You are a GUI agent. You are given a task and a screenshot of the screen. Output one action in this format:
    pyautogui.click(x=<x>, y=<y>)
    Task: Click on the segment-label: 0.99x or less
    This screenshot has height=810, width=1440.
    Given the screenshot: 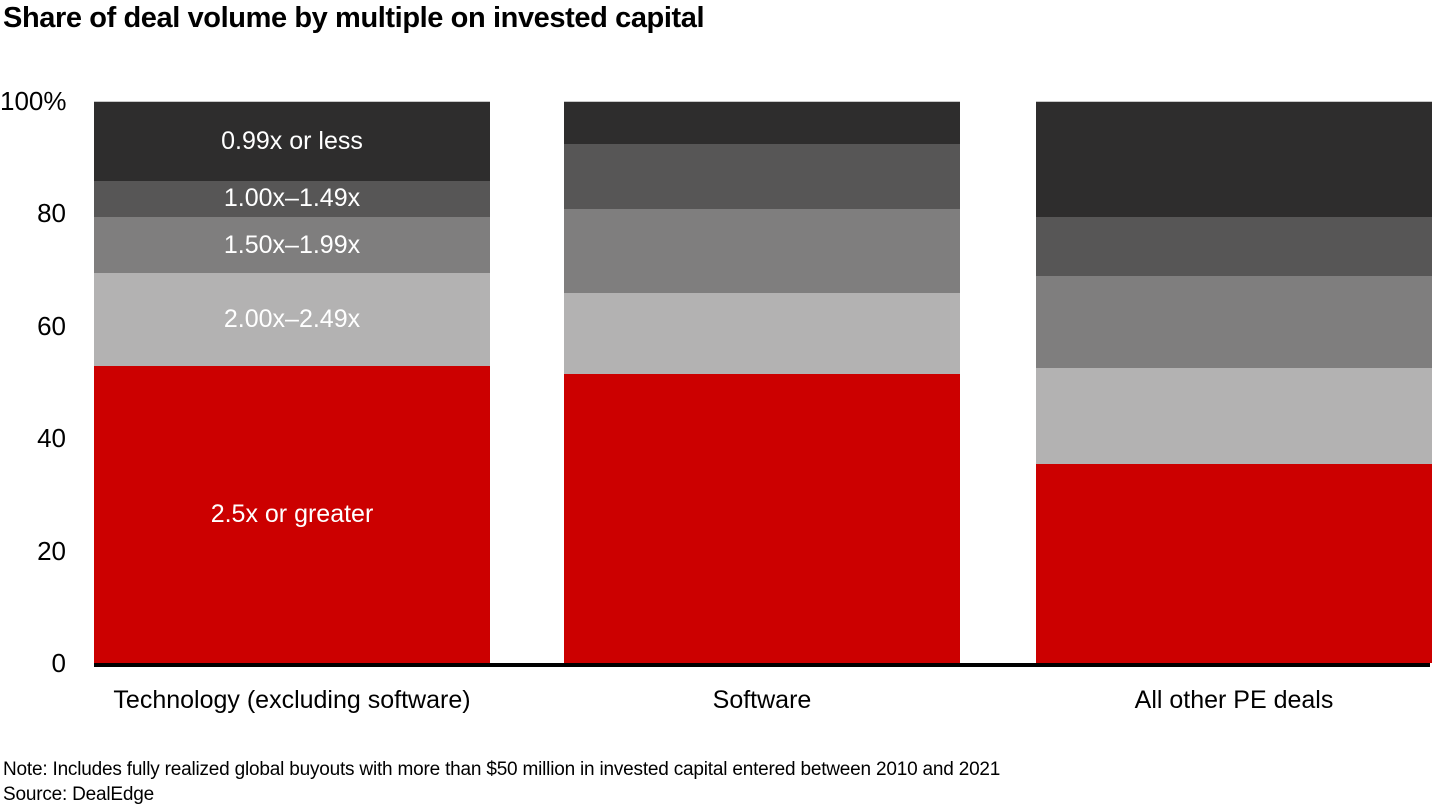 What is the action you would take?
    pyautogui.click(x=292, y=140)
    